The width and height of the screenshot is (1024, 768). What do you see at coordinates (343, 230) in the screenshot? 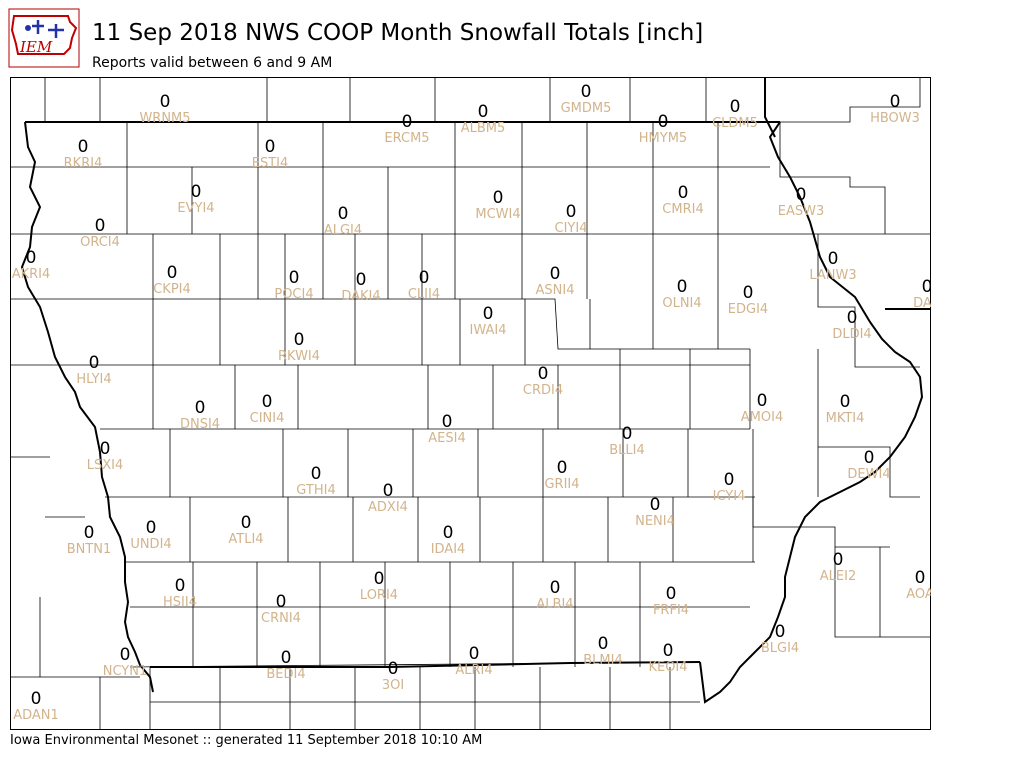
I see `station-id-label: ALGI4` at bounding box center [343, 230].